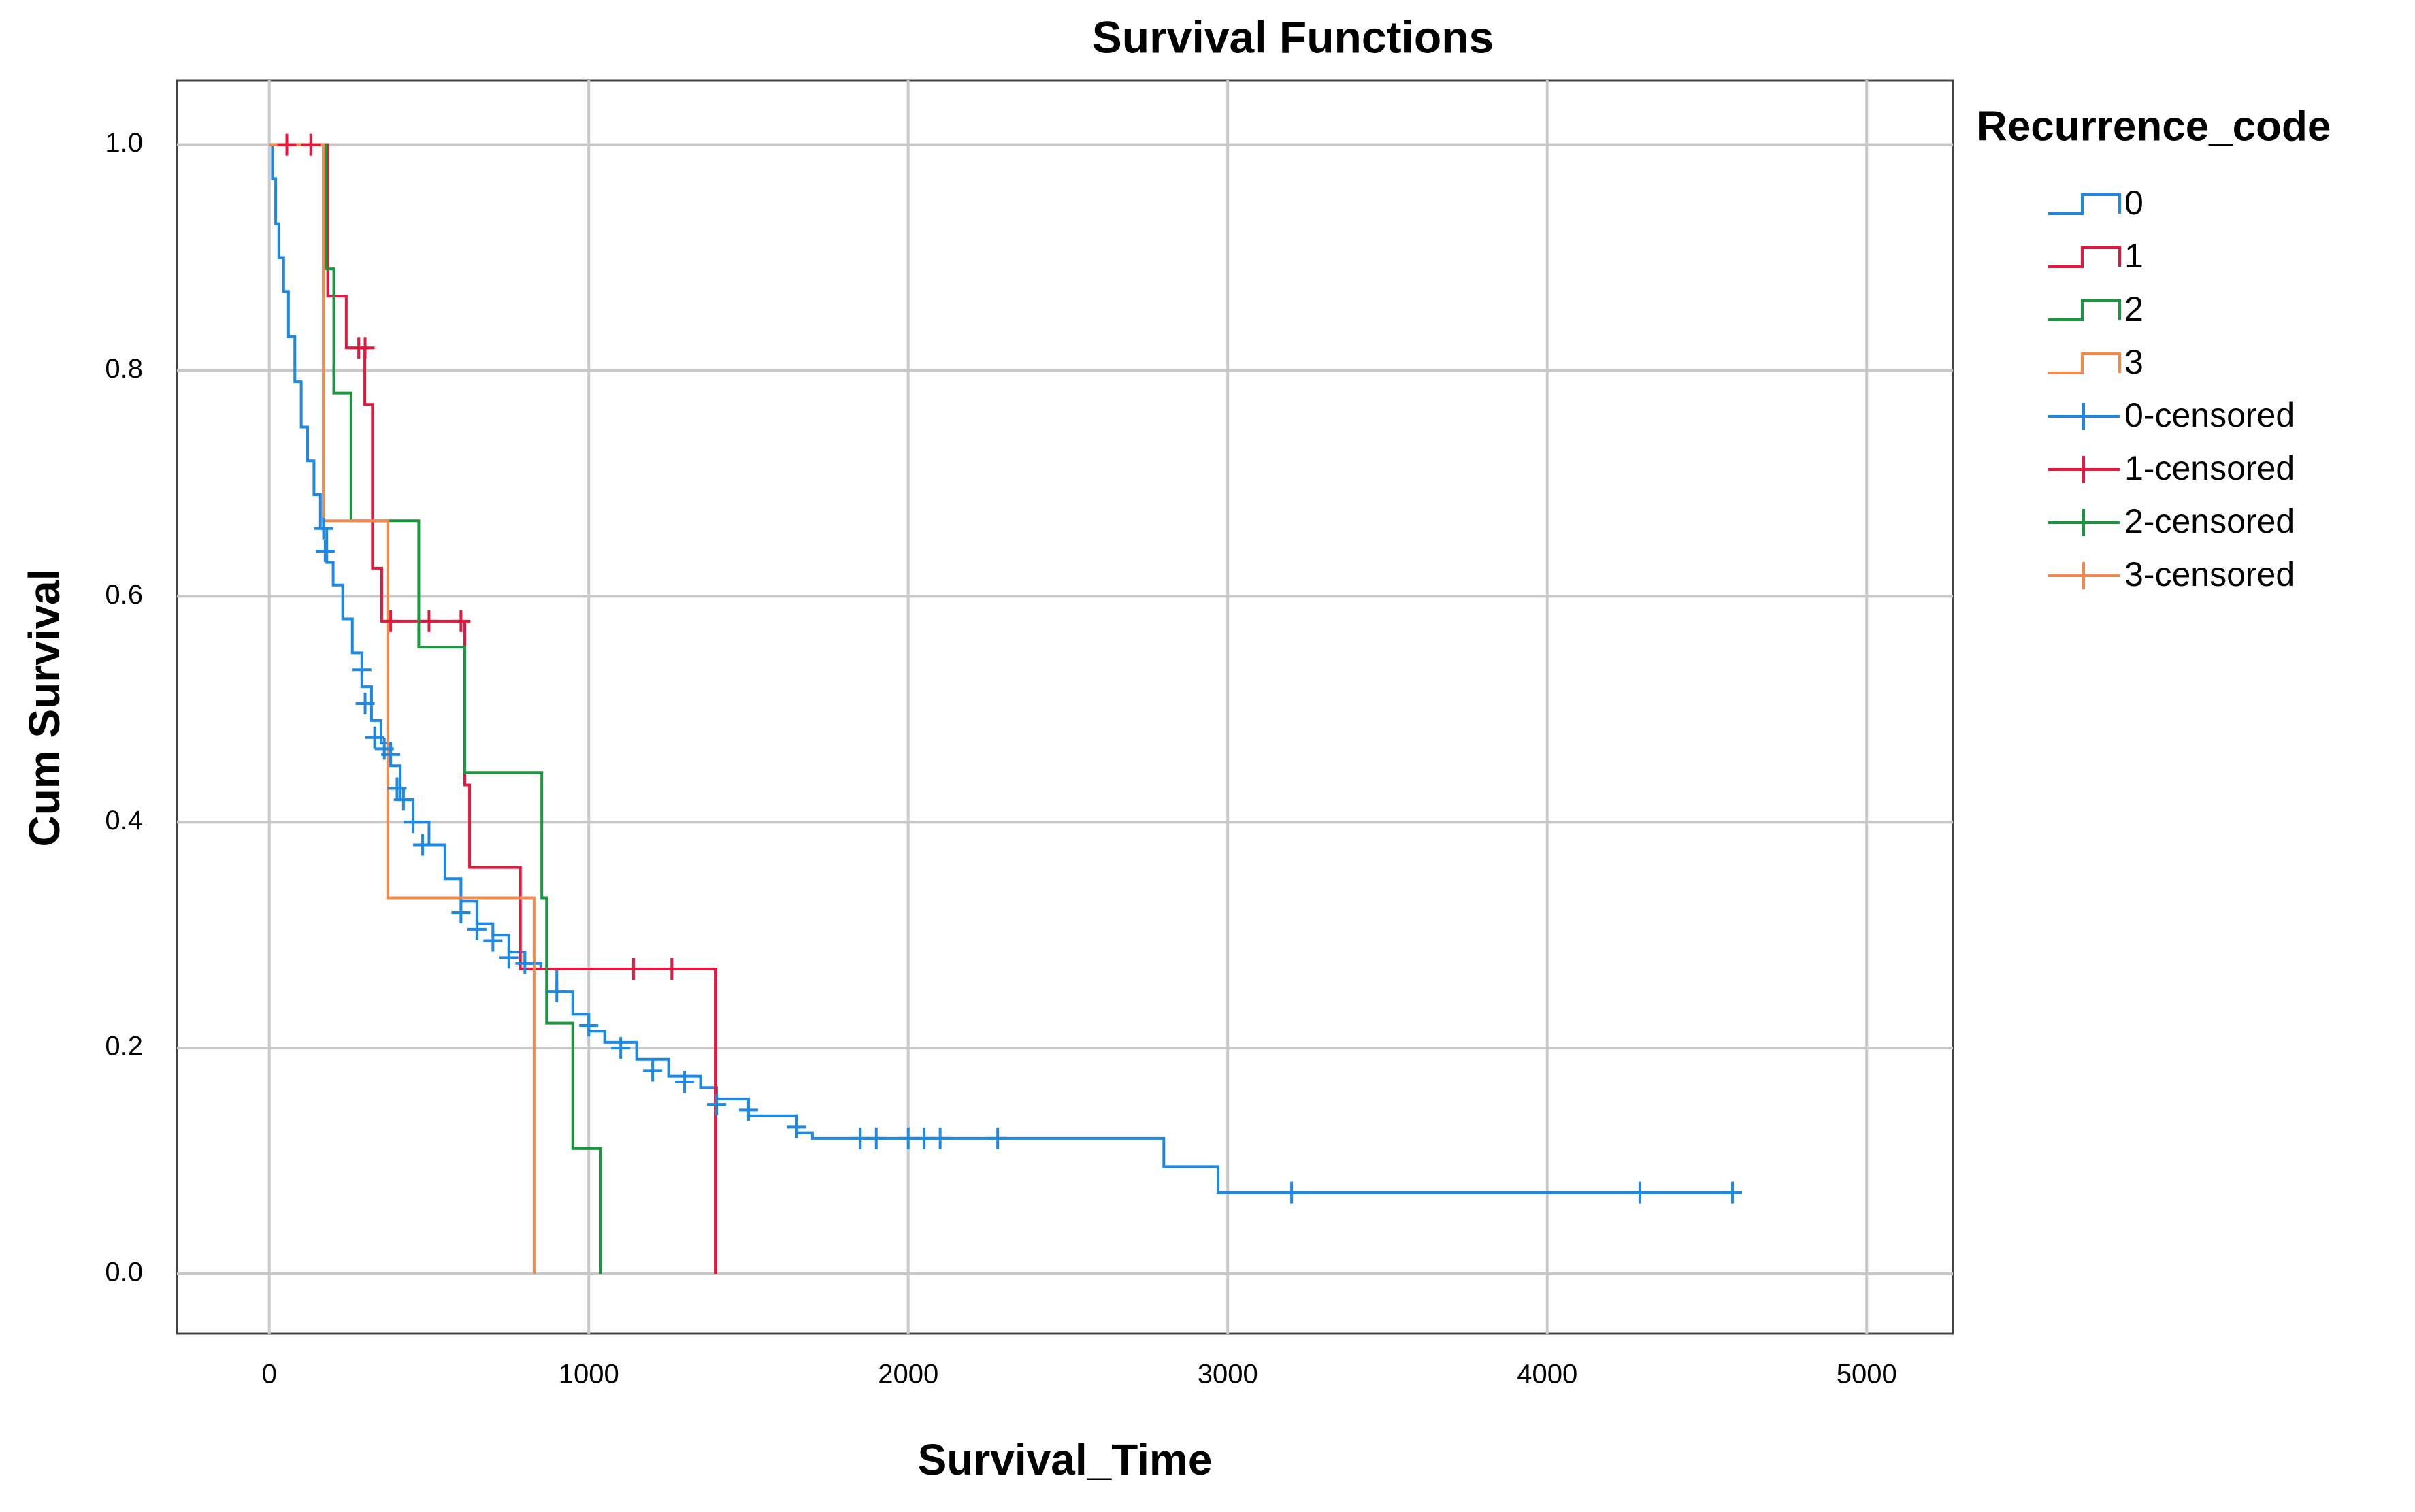 The image size is (2415, 1512). Describe the element at coordinates (2209, 521) in the screenshot. I see `legend-label: 2-censored` at that location.